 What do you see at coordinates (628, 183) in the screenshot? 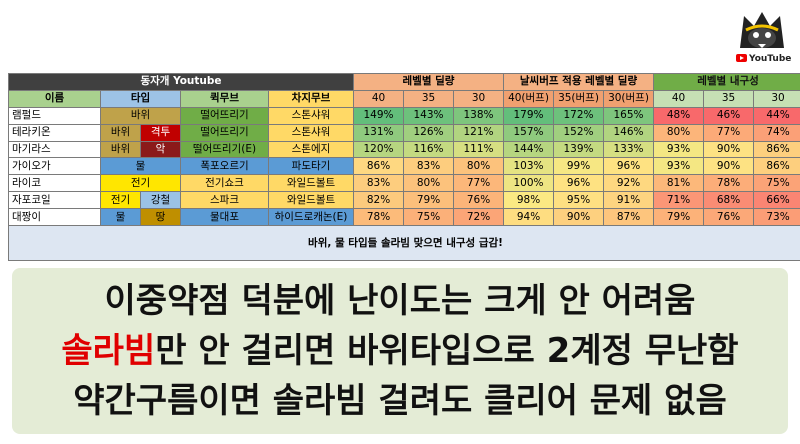
I see `weather-damage-value: 92%` at bounding box center [628, 183].